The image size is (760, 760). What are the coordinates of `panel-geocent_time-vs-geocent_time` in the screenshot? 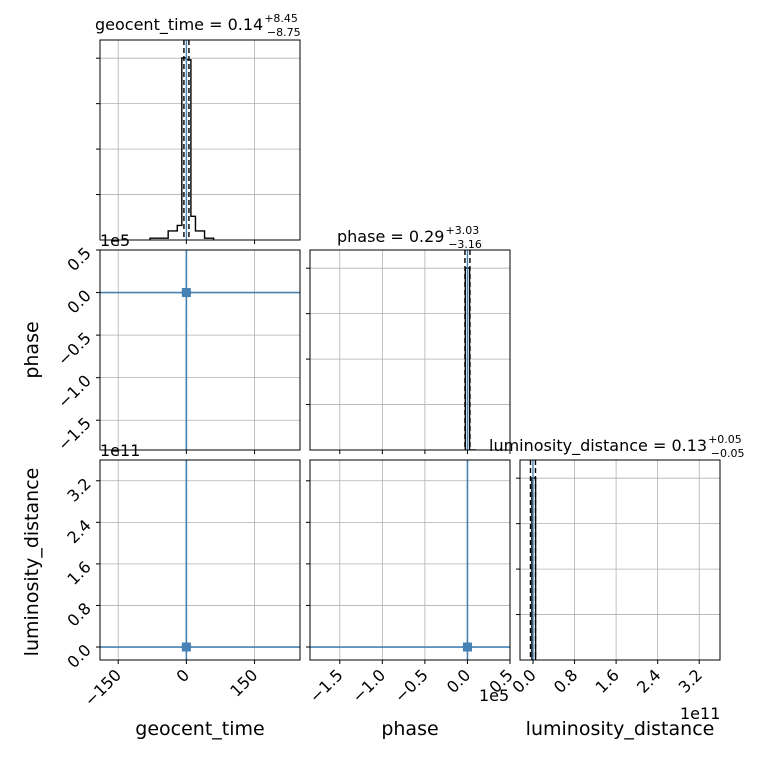 It's located at (198, 141).